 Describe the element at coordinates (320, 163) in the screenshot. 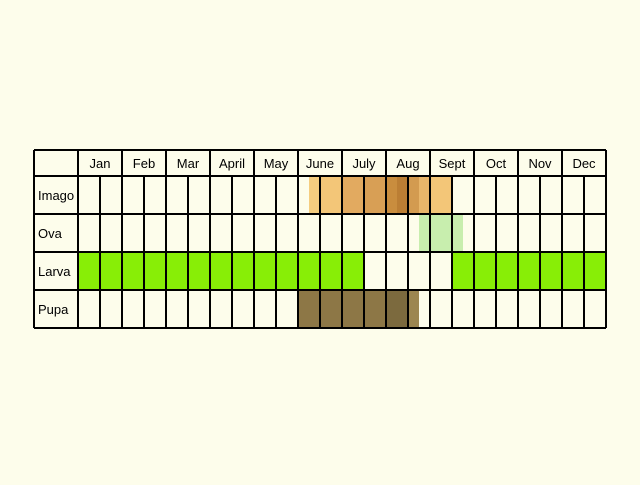

I see `month-label-june: June` at that location.